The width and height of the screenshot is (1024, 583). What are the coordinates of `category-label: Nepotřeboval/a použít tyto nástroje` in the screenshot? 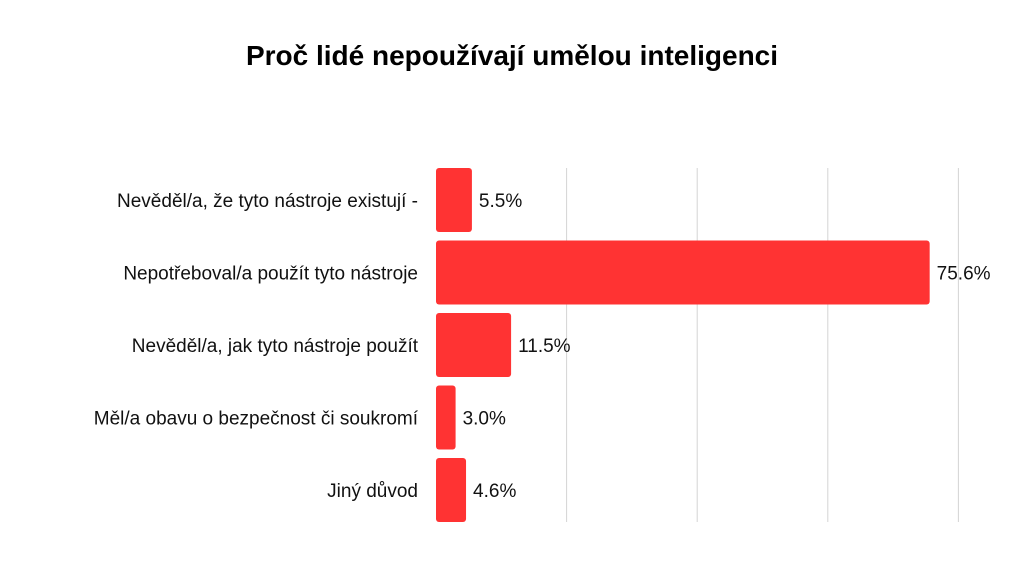 It's located at (270, 274).